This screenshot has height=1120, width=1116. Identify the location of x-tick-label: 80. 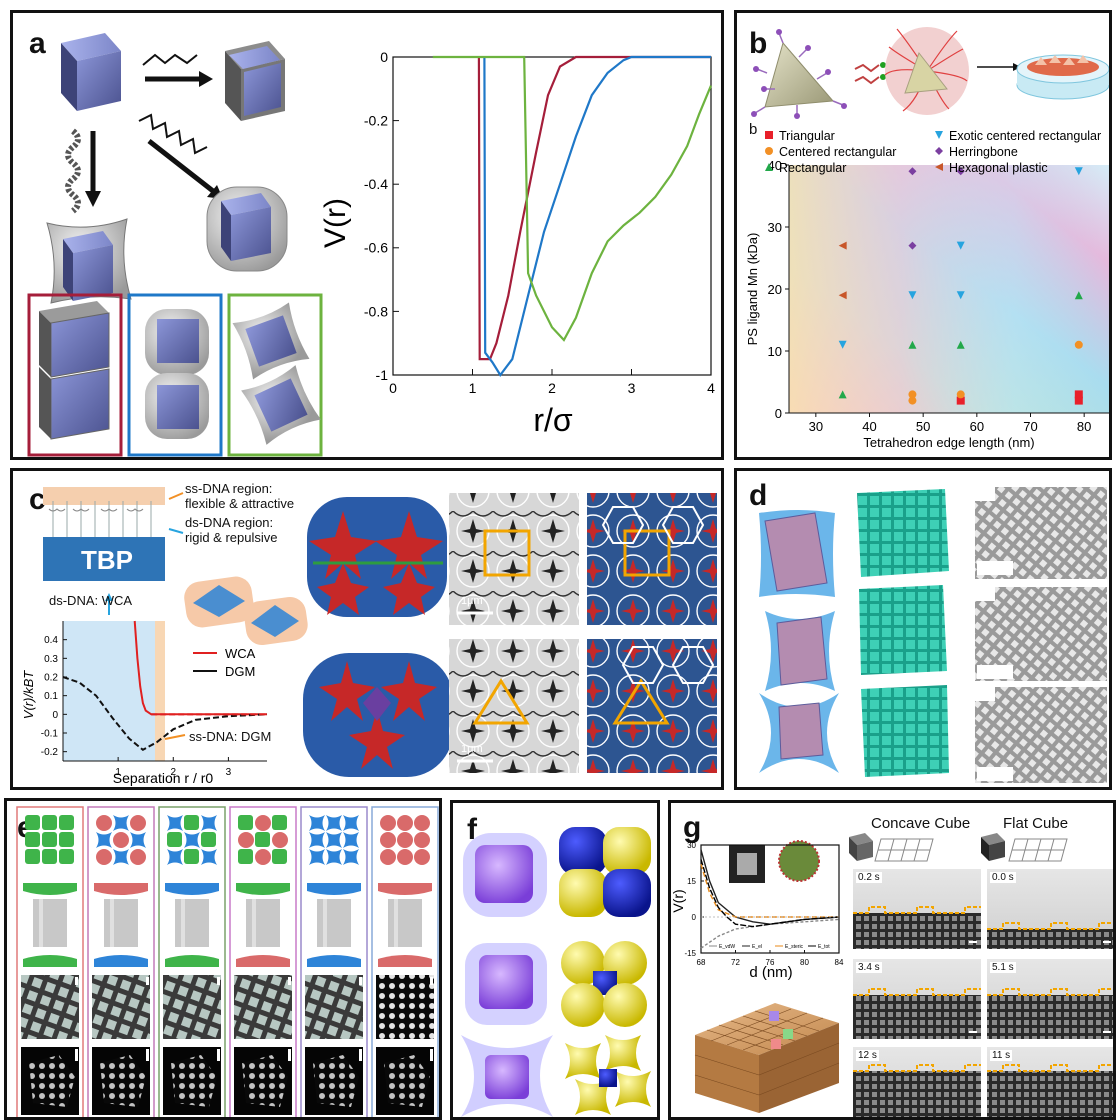
(804, 962).